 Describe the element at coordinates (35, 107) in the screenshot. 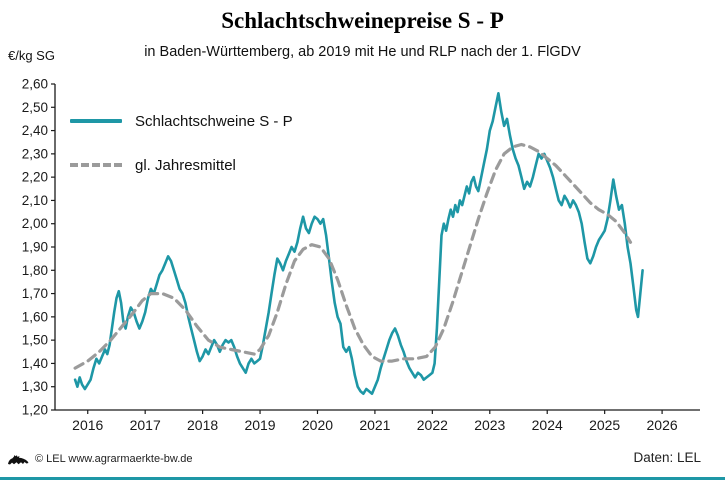

I see `svg-text: 2,50` at that location.